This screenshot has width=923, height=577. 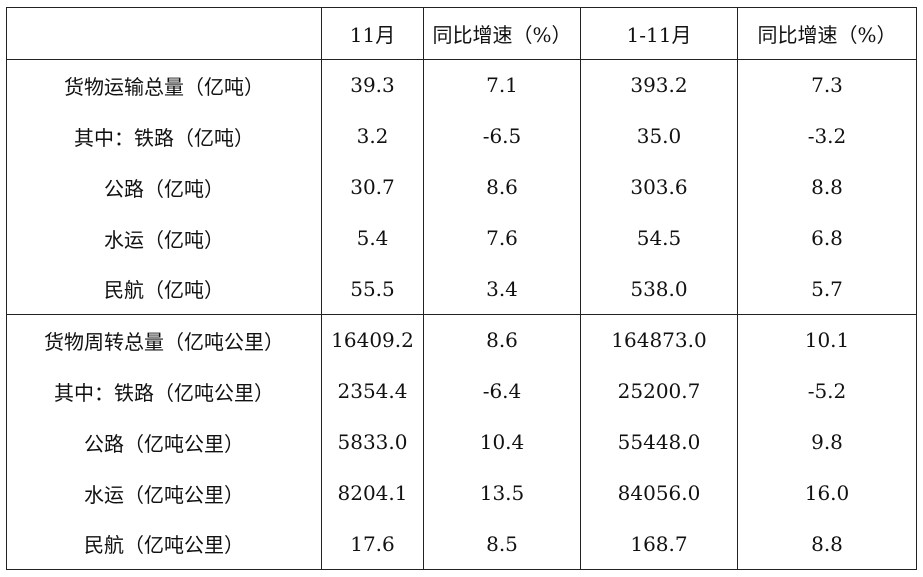 I want to click on jan-nov-value: 84056.0, so click(x=659, y=493).